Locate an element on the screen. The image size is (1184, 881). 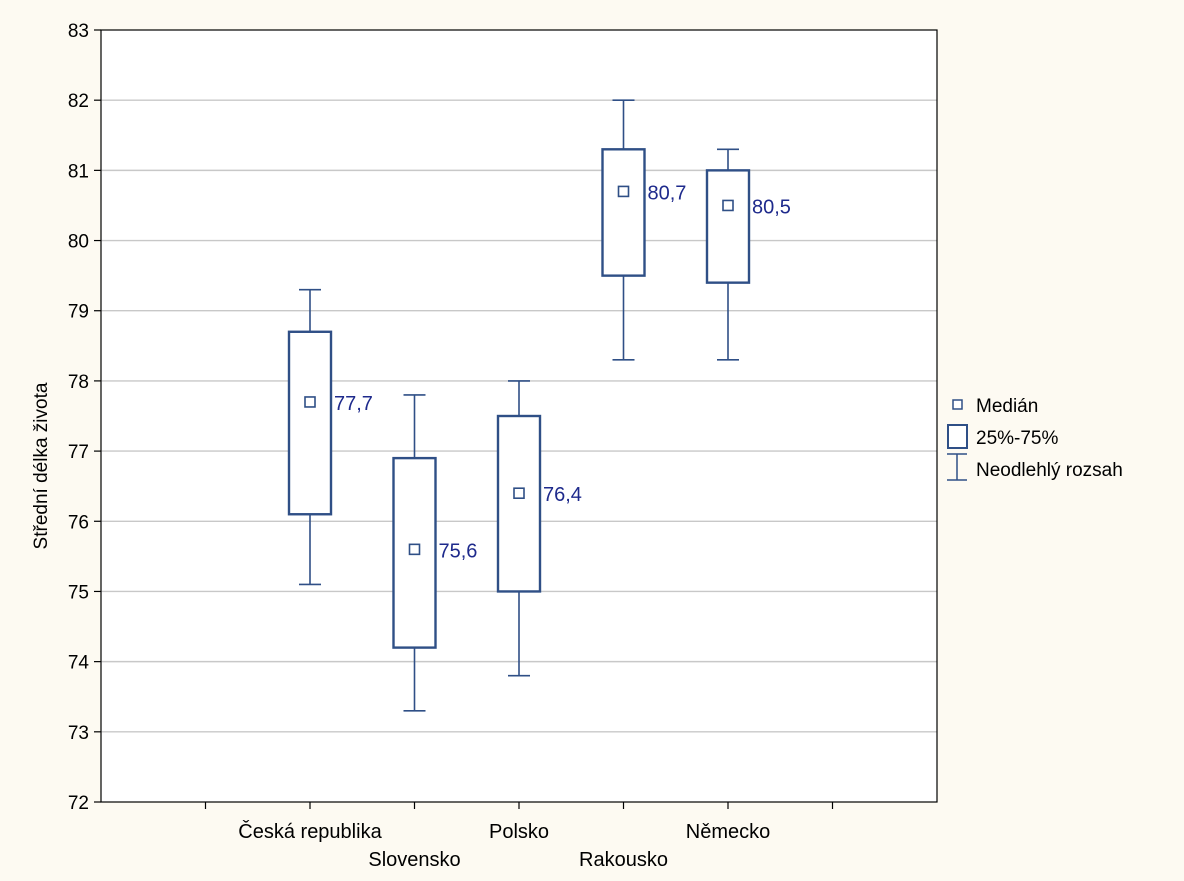
median-label: 77,7 is located at coordinates (353, 404).